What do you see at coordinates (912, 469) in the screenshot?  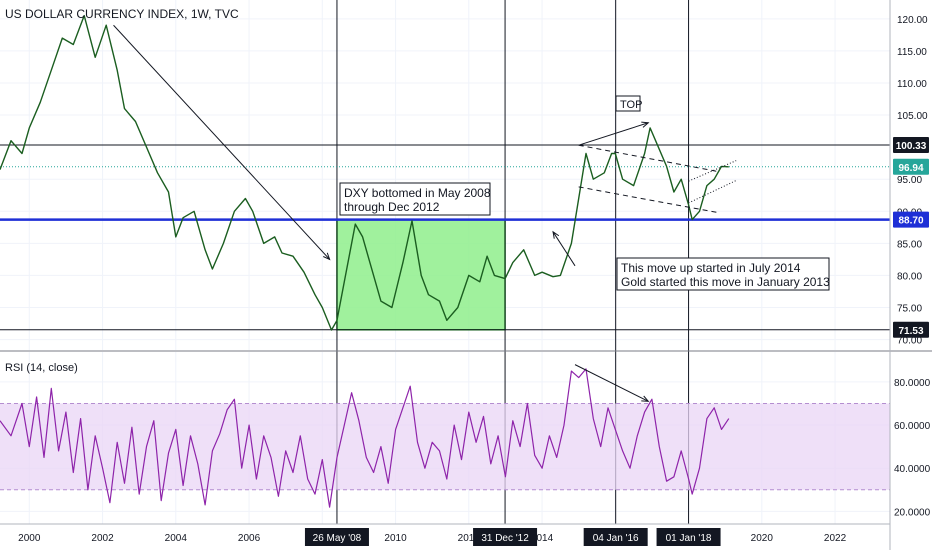 I see `rsi-tick-label: 40.0000` at bounding box center [912, 469].